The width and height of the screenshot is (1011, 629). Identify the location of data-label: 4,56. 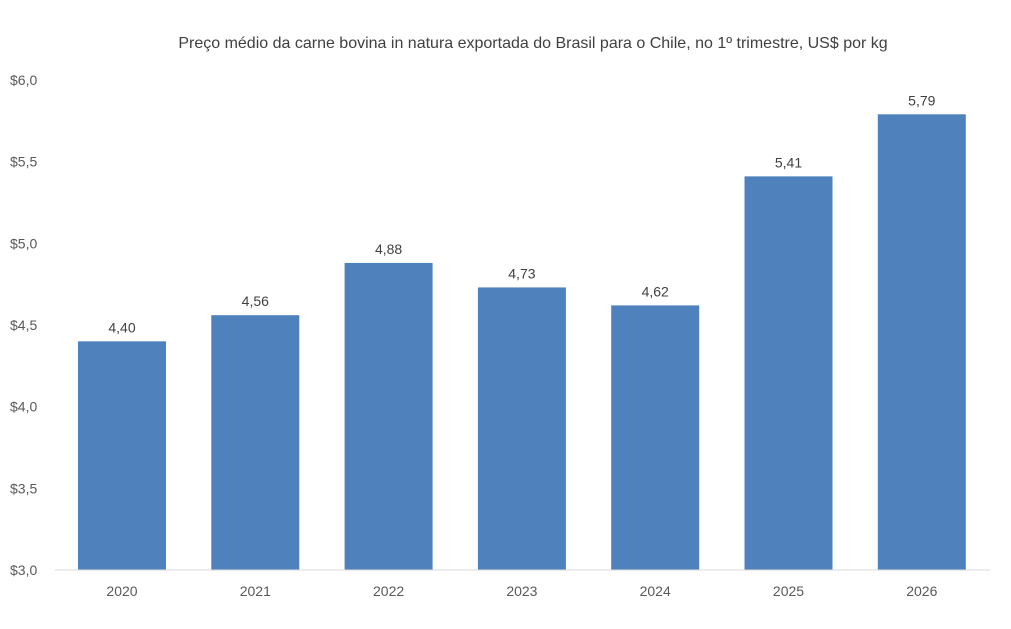
(255, 301).